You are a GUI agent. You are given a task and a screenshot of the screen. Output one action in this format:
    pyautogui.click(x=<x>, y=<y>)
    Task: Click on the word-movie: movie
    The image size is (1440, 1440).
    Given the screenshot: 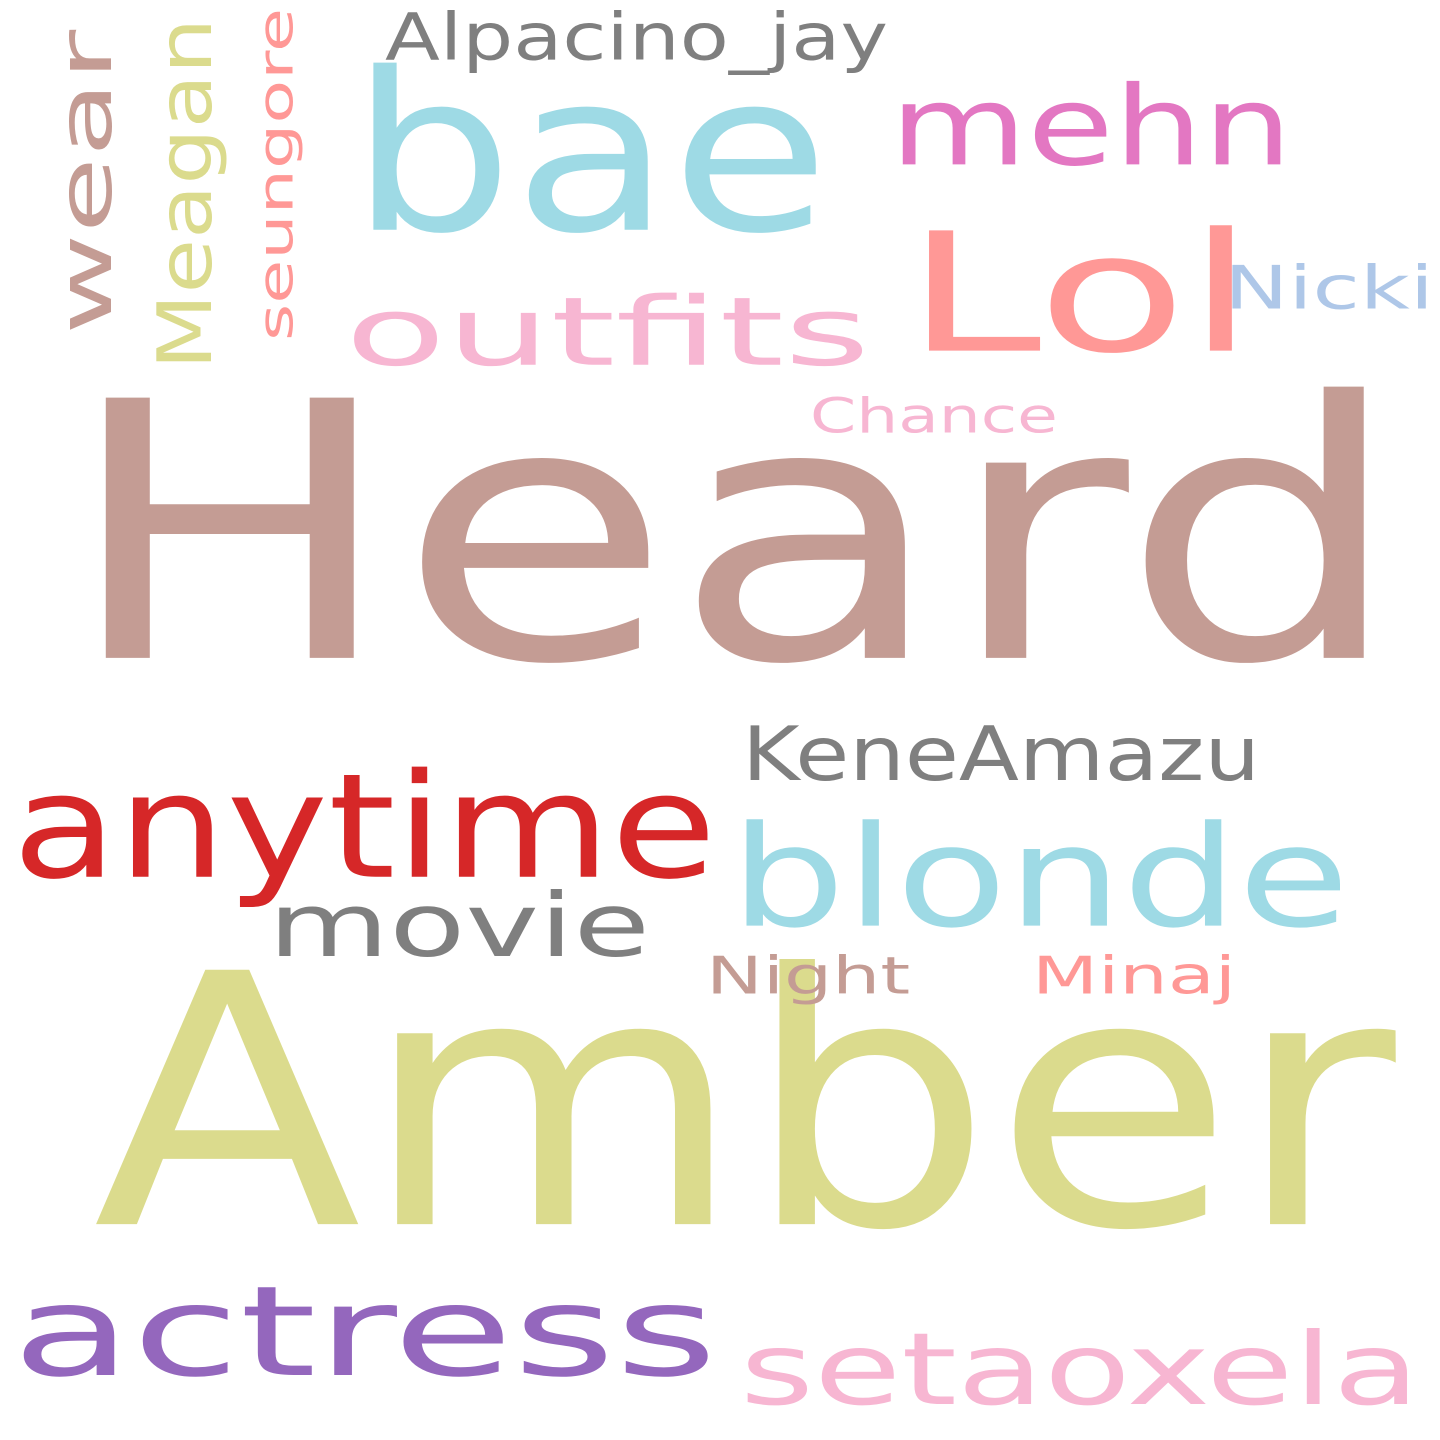 What is the action you would take?
    pyautogui.click(x=459, y=926)
    